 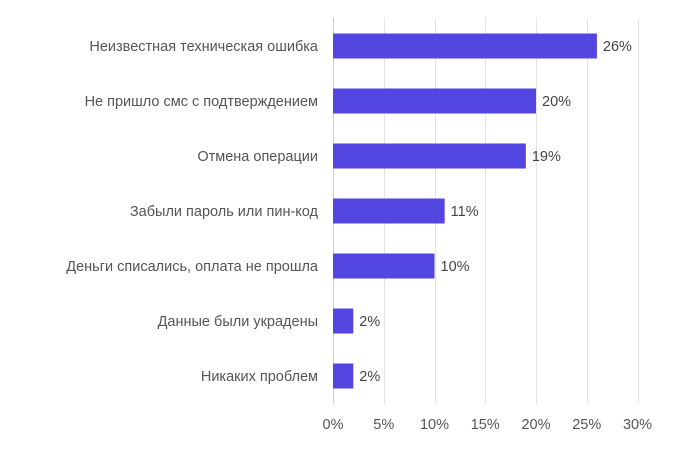 What do you see at coordinates (333, 425) in the screenshot?
I see `x-tick-label: 0%` at bounding box center [333, 425].